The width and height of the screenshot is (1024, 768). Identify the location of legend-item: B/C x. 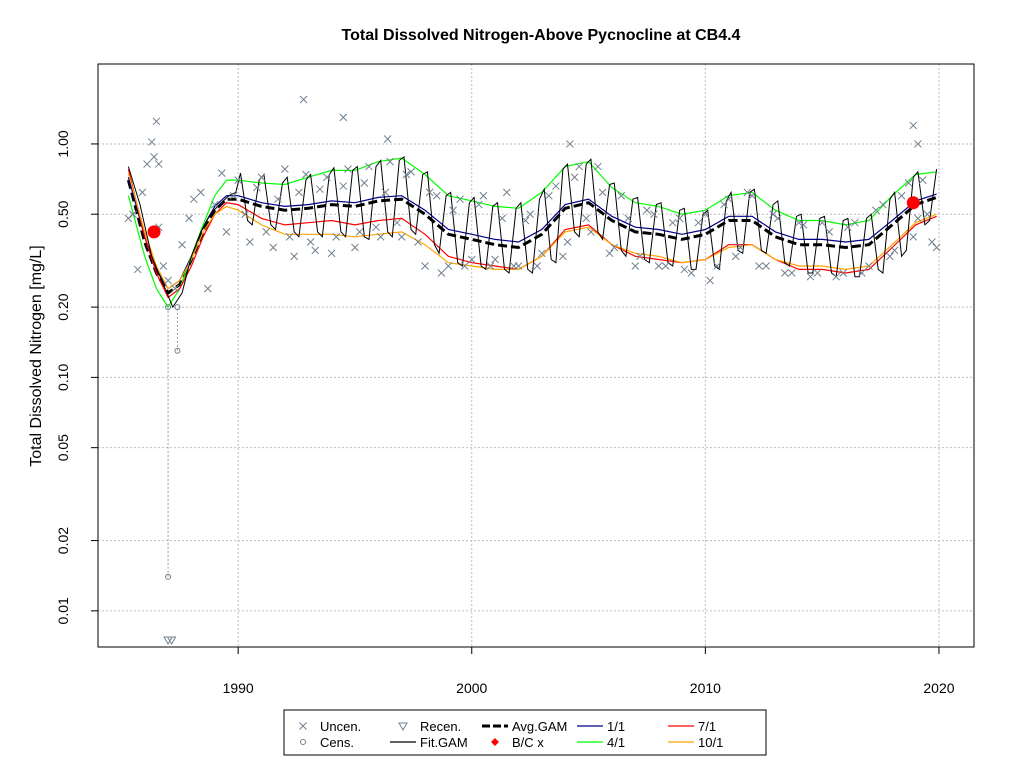
(517, 742).